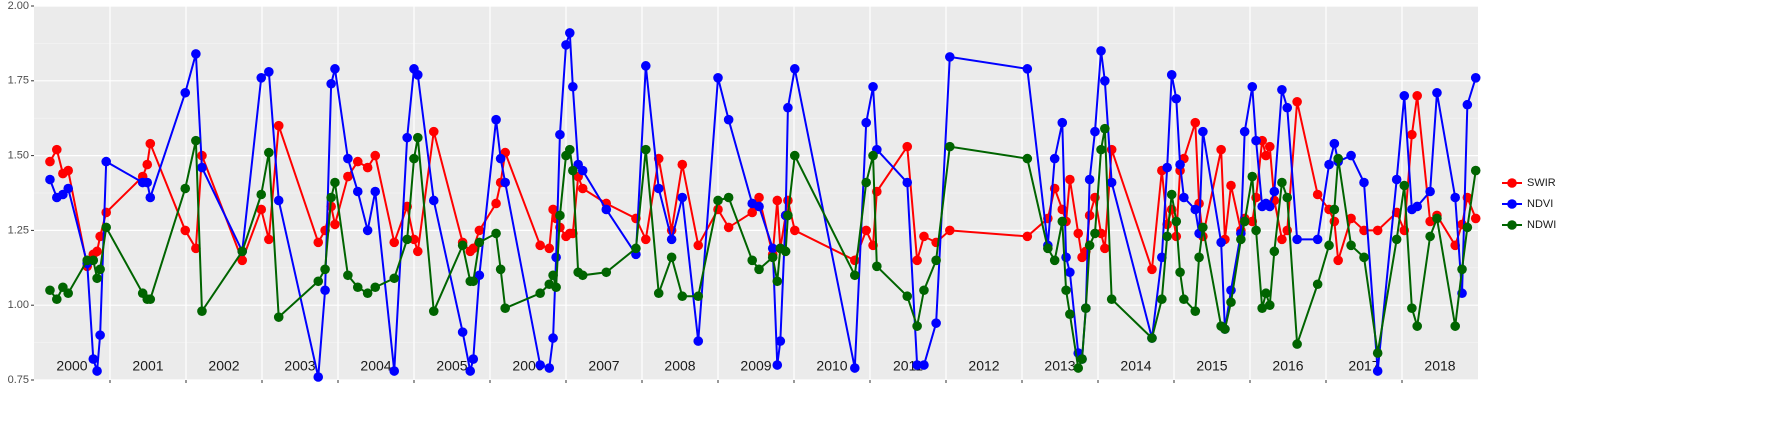 The height and width of the screenshot is (442, 1773). I want to click on y-tick-label: 1.75, so click(18, 81).